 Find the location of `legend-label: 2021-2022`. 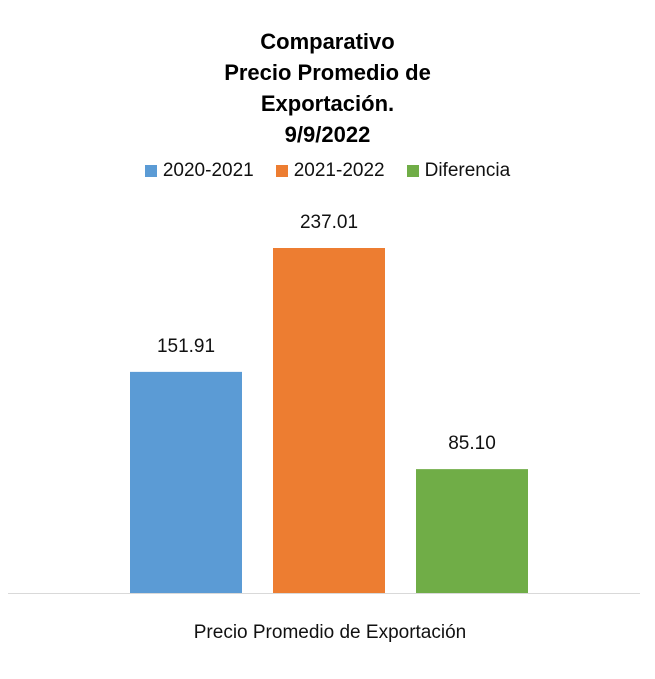

legend-label: 2021-2022 is located at coordinates (339, 170).